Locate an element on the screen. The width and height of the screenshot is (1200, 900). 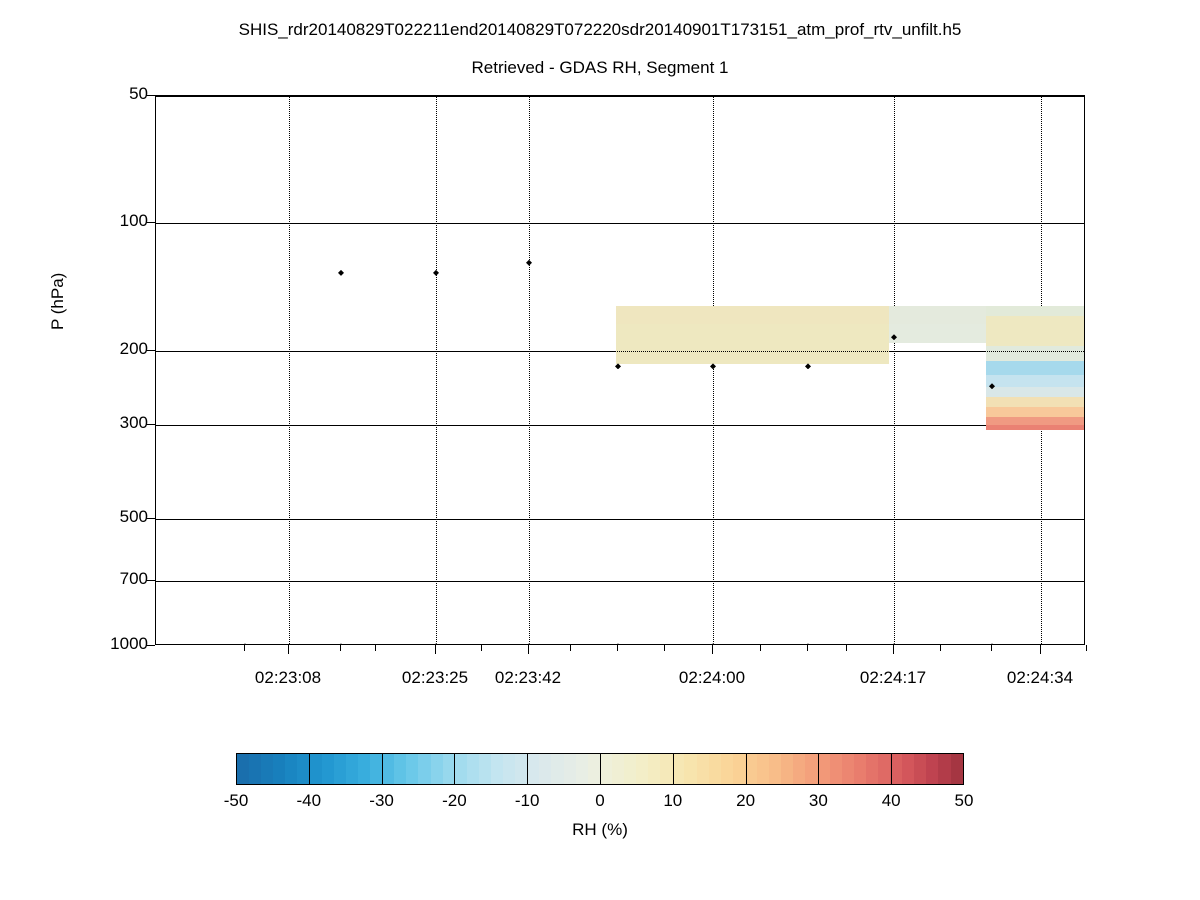
x-tick-label: 02:23:42 is located at coordinates (528, 677).